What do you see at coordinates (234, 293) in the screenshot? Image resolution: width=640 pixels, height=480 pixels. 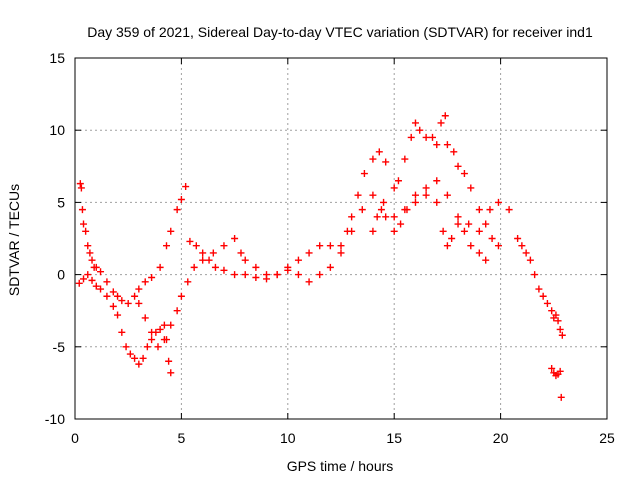 I see `series-track-c` at bounding box center [234, 293].